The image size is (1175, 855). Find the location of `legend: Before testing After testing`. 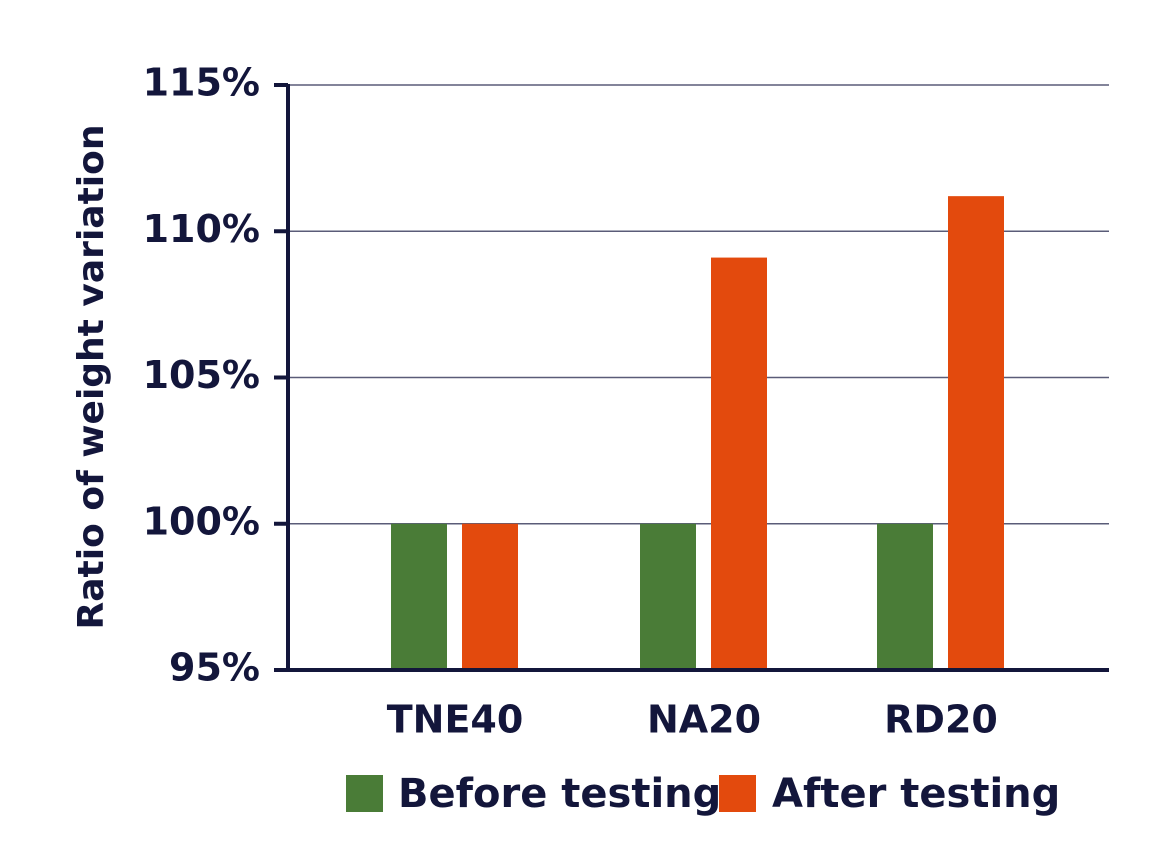

legend: Before testing After testing is located at coordinates (703, 794).